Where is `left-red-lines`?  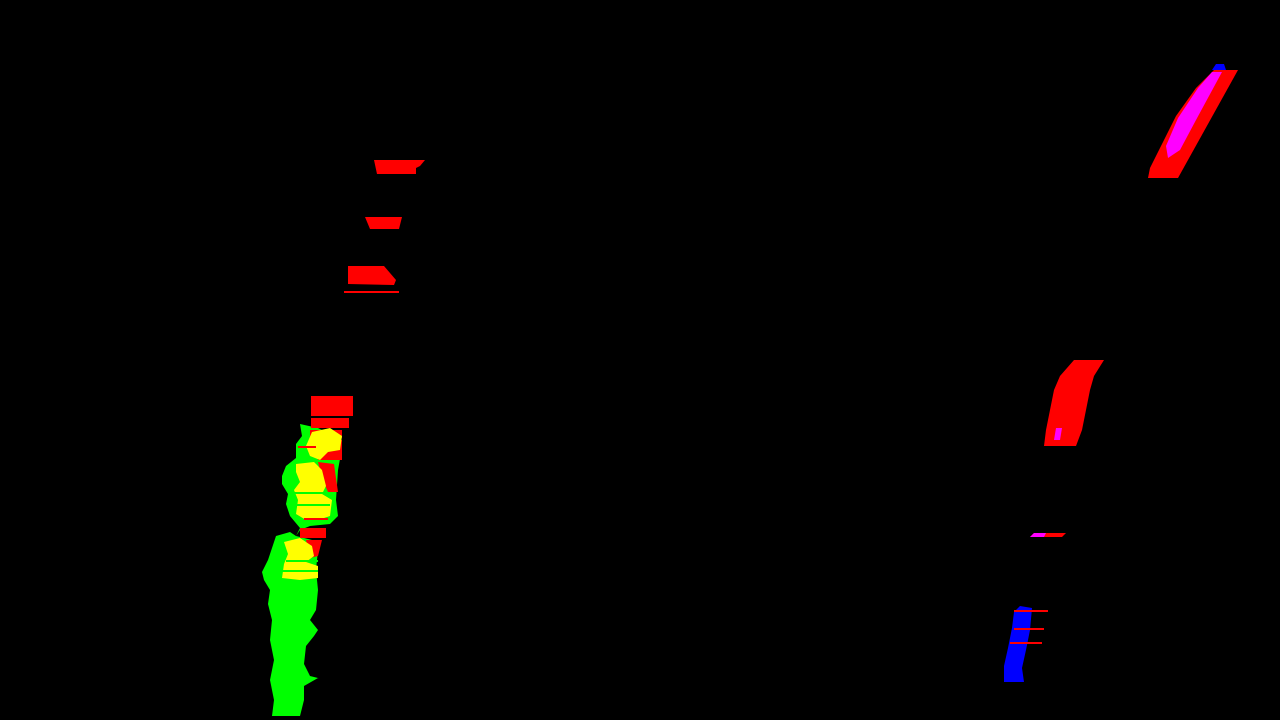 left-red-lines is located at coordinates (313, 483).